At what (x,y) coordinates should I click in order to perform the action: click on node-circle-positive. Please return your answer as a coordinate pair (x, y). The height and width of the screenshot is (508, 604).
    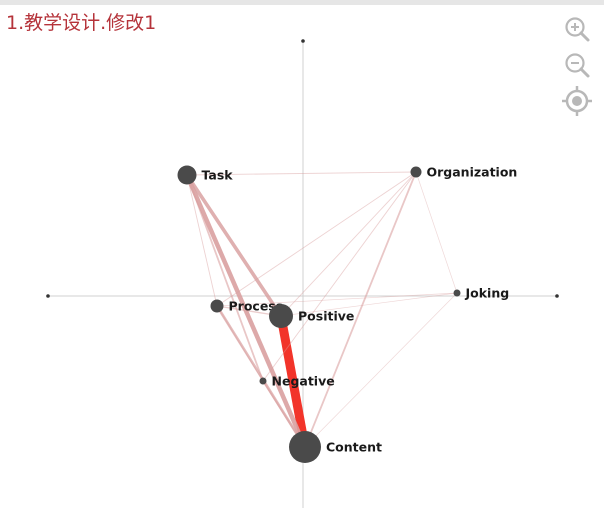
    Looking at the image, I should click on (281, 316).